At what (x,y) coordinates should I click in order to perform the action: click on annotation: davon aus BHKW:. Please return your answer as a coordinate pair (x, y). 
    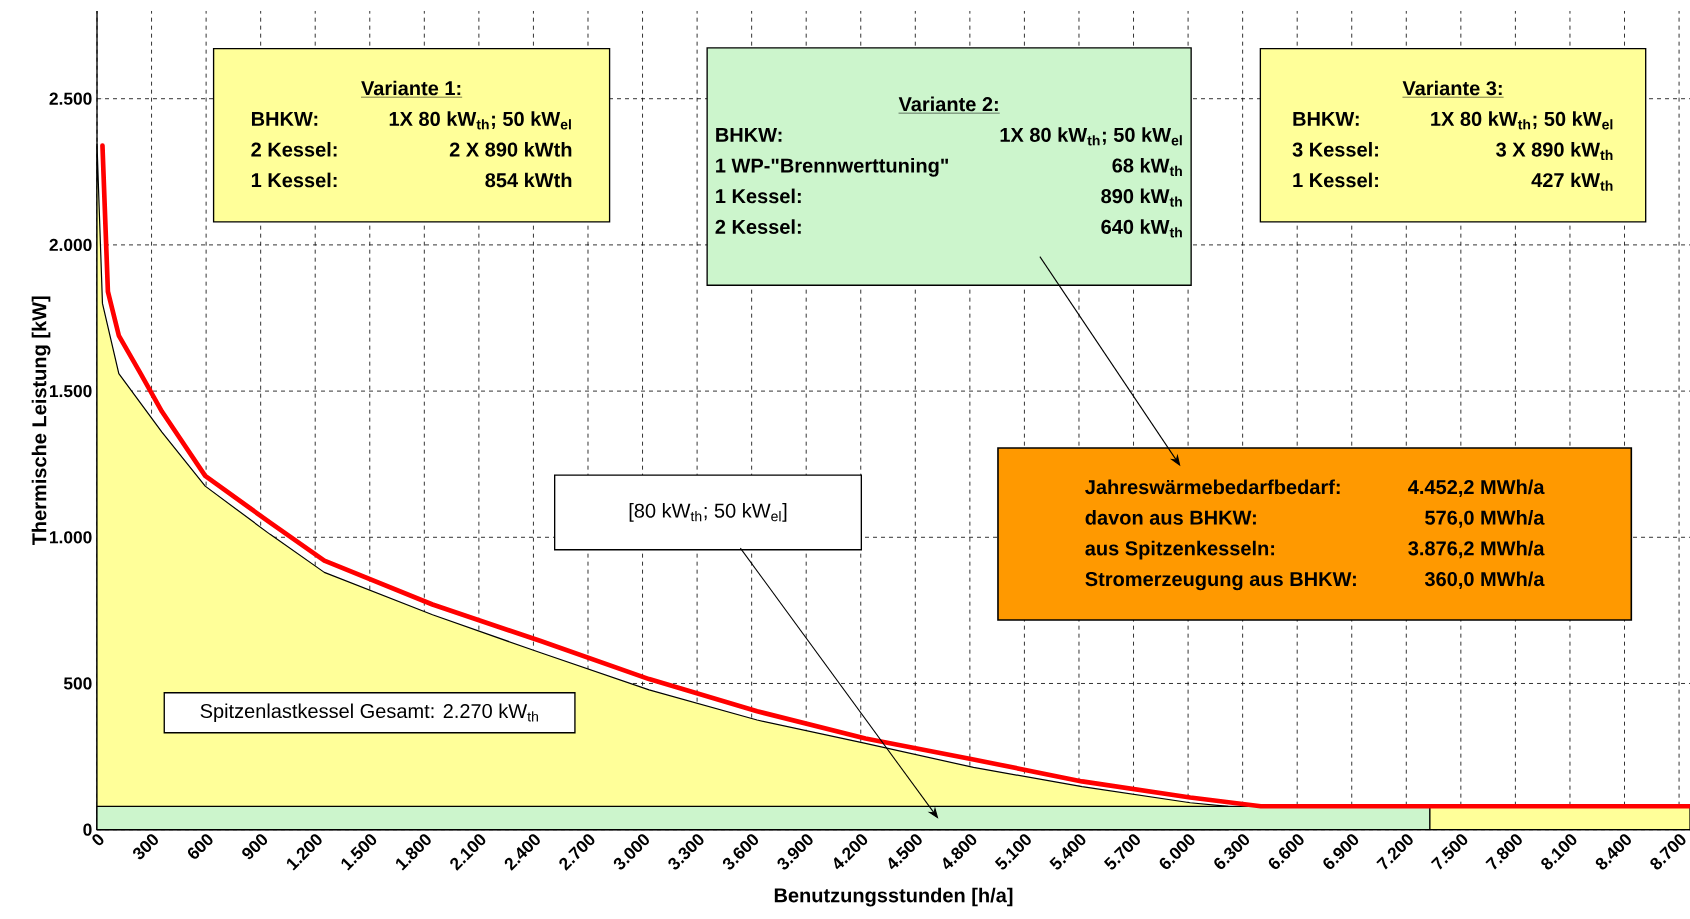
    Looking at the image, I should click on (1170, 517).